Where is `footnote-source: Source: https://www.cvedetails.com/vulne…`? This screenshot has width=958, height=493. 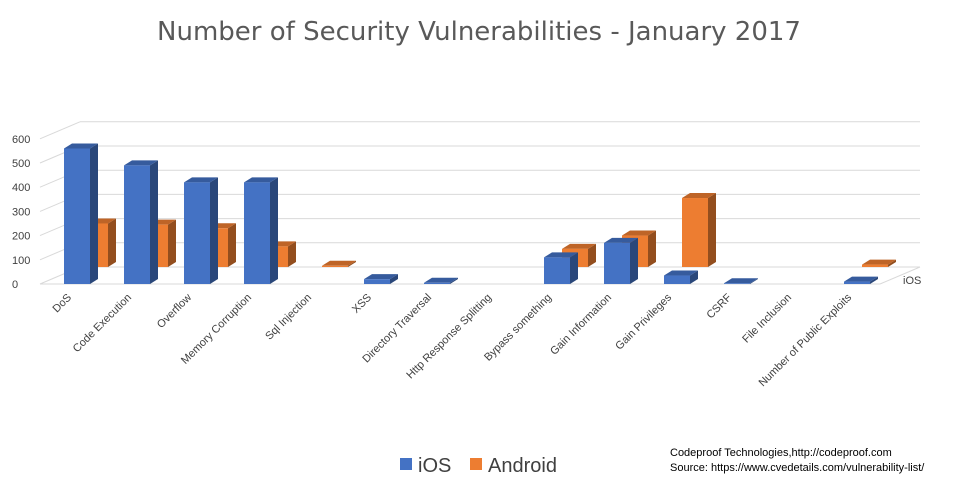
footnote-source: Source: https://www.cvedetails.com/vulne… is located at coordinates (797, 468).